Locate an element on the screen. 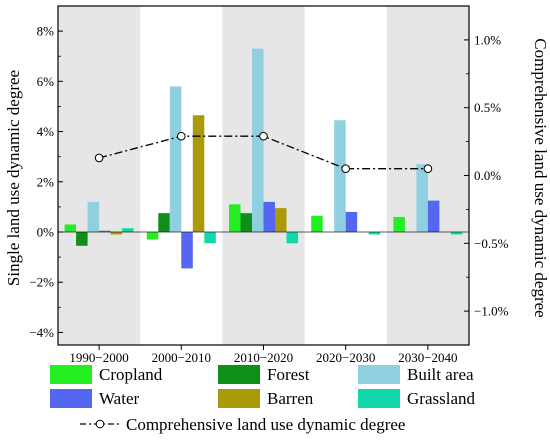  y-right-tick-label: −0.5% is located at coordinates (491, 243).